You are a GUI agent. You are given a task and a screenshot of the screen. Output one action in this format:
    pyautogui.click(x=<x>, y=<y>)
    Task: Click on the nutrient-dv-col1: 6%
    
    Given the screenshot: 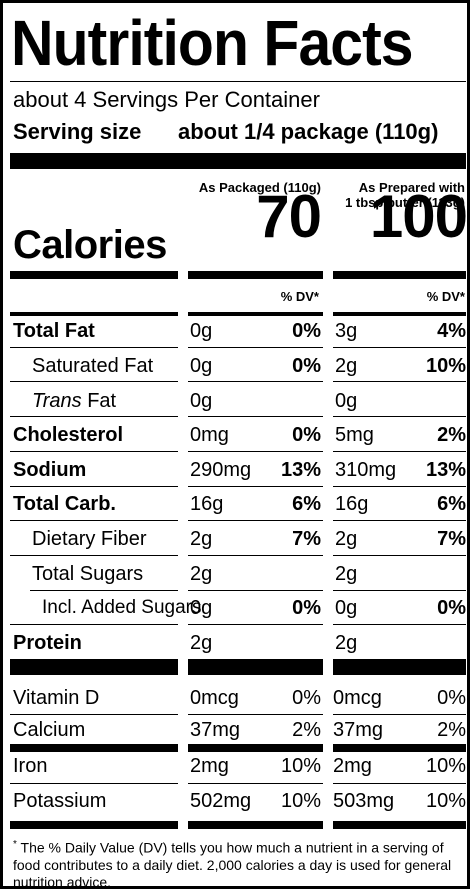 What is the action you would take?
    pyautogui.click(x=306, y=504)
    